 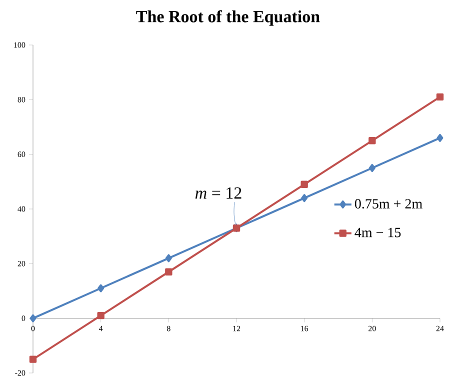 I want to click on y-tick-label: 40, so click(x=22, y=209).